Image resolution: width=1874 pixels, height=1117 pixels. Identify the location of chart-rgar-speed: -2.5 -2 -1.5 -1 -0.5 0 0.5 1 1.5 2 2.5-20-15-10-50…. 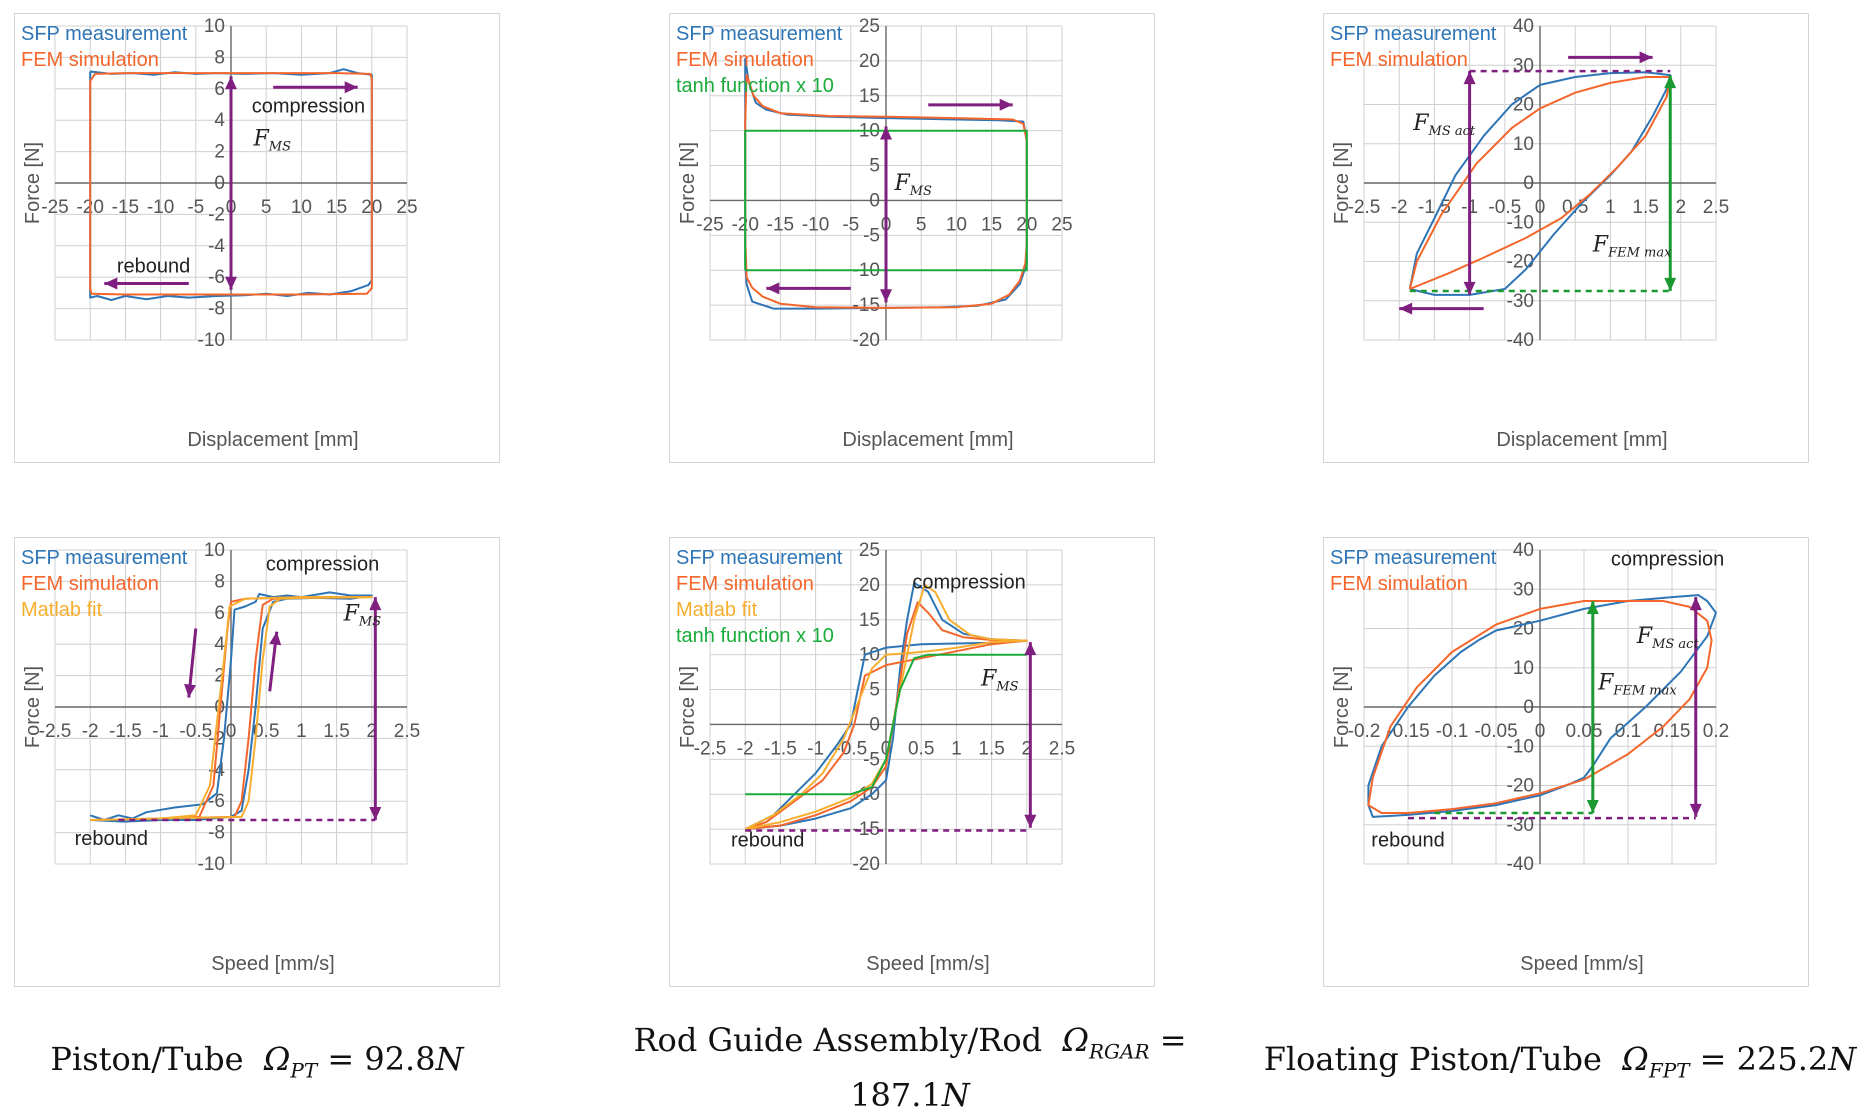
(875, 757).